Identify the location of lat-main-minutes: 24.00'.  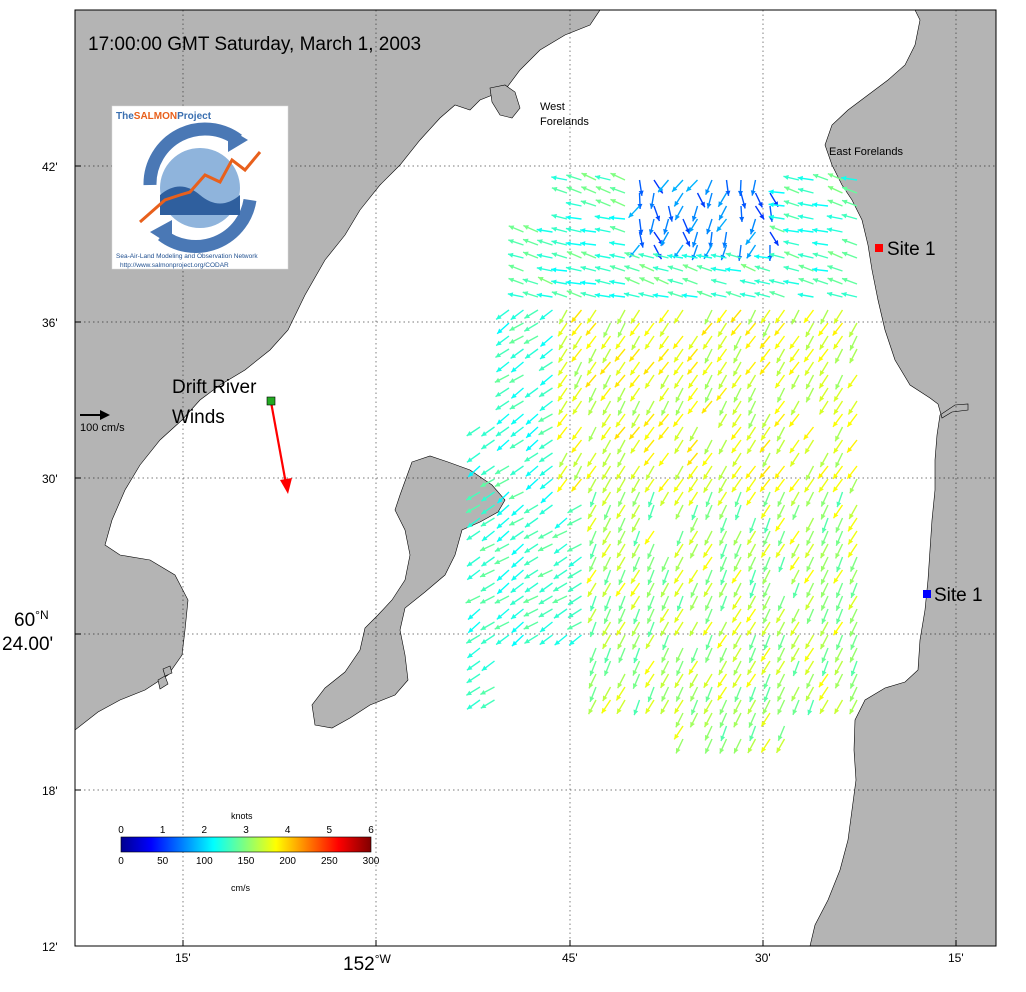
(27, 644).